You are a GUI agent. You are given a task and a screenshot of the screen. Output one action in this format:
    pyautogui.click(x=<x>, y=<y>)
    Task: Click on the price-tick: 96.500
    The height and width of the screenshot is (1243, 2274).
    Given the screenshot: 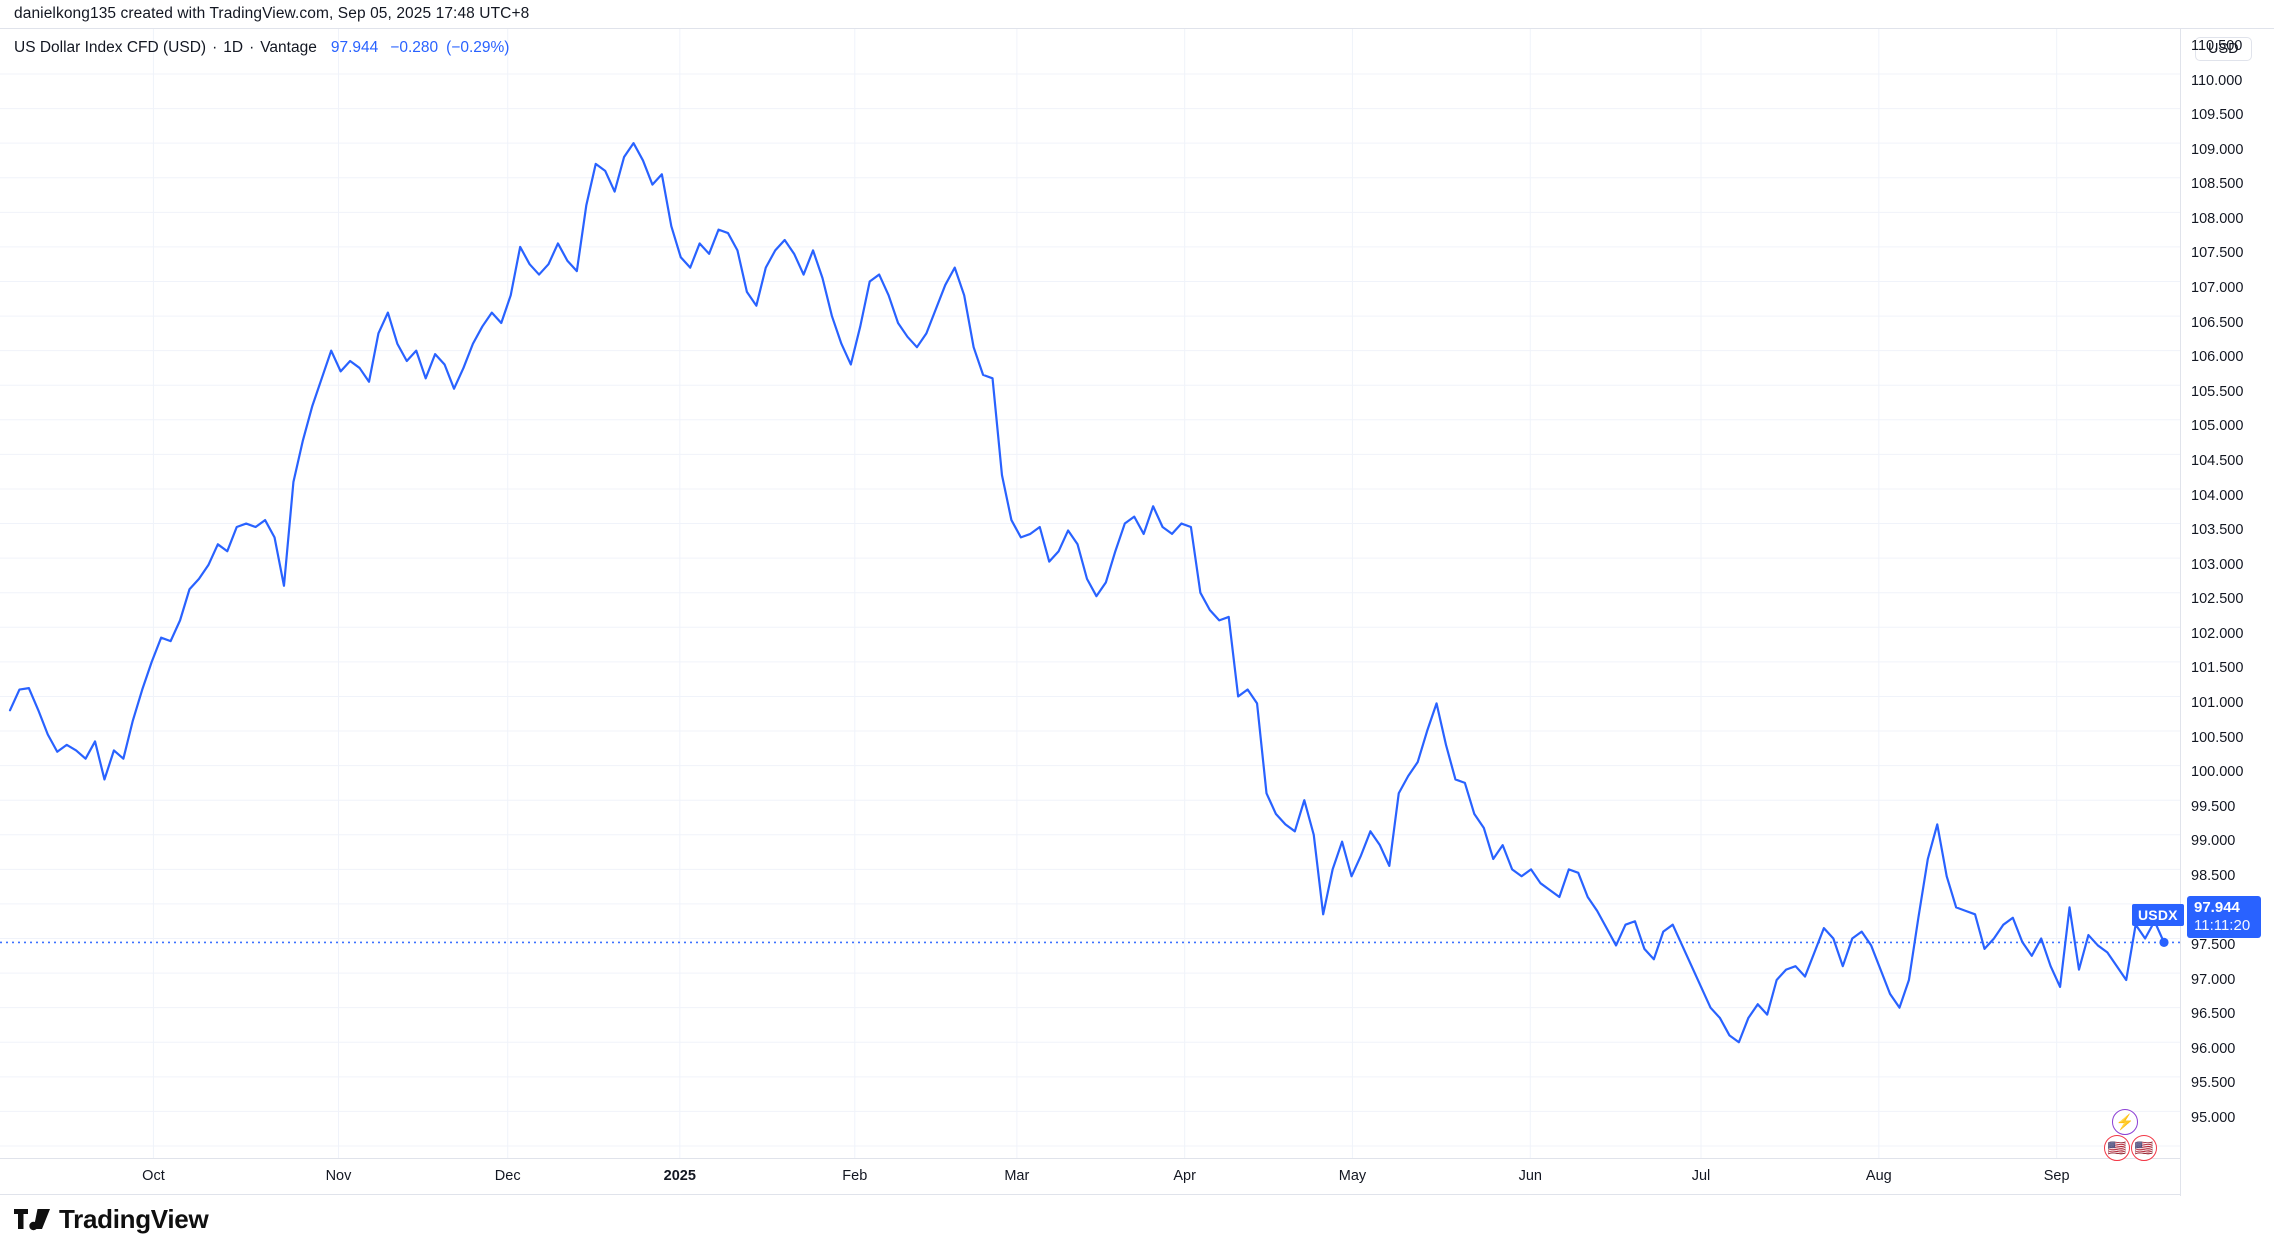 What is the action you would take?
    pyautogui.click(x=2213, y=1014)
    